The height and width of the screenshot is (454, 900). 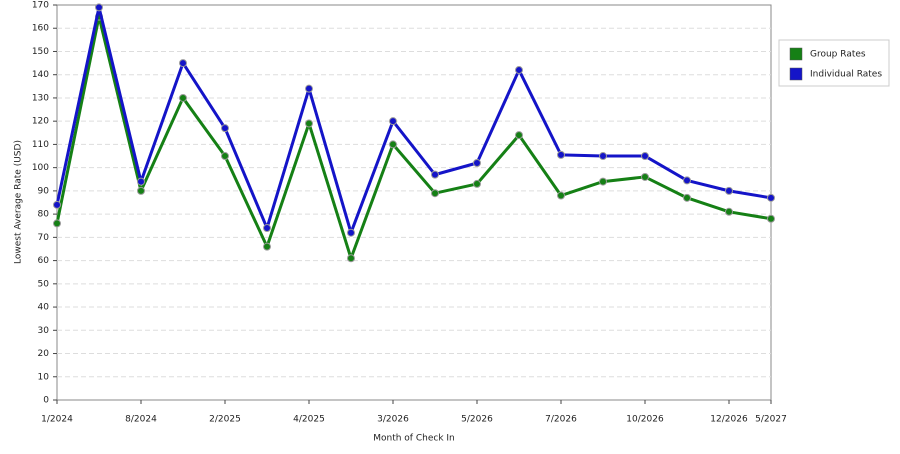 What do you see at coordinates (729, 420) in the screenshot?
I see `x-tick-label: 12/2026` at bounding box center [729, 420].